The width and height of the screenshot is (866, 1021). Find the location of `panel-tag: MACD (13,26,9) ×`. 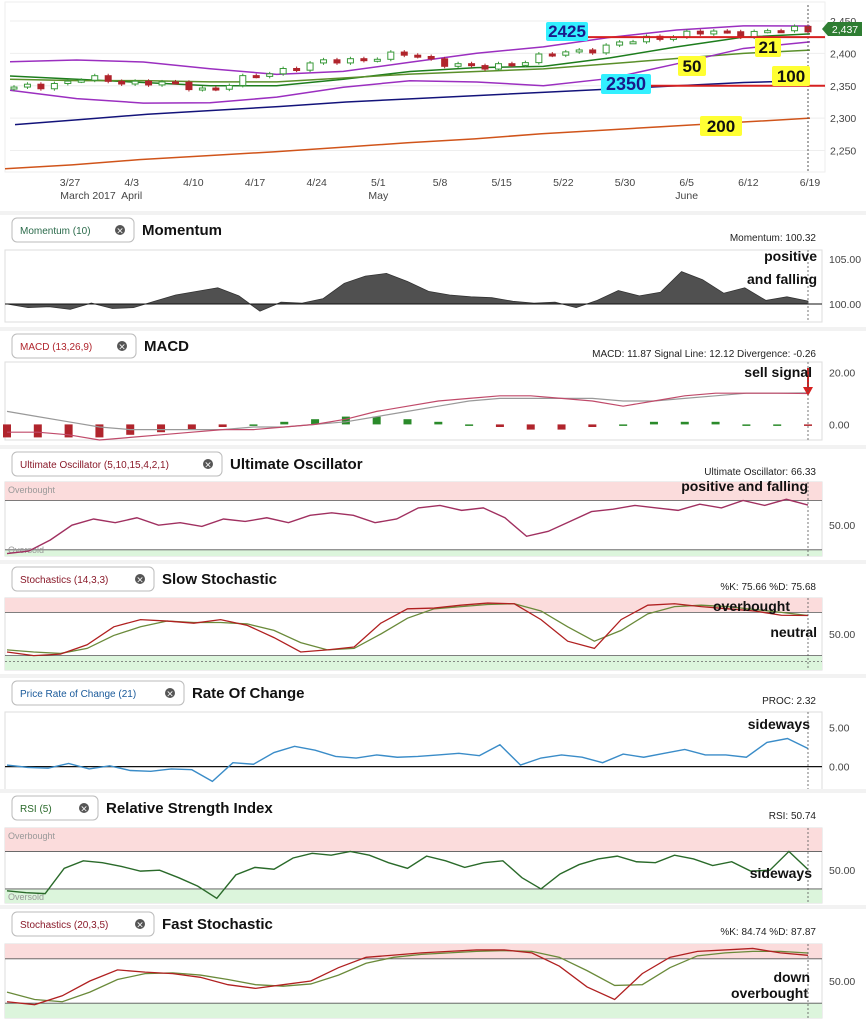

panel-tag: MACD (13,26,9) × is located at coordinates (74, 346).